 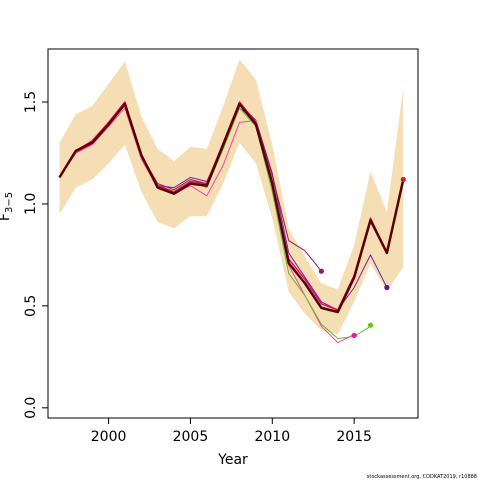 What do you see at coordinates (35, 255) in the screenshot?
I see `y-axis: 0.0 0.5 1.0 1.5` at bounding box center [35, 255].